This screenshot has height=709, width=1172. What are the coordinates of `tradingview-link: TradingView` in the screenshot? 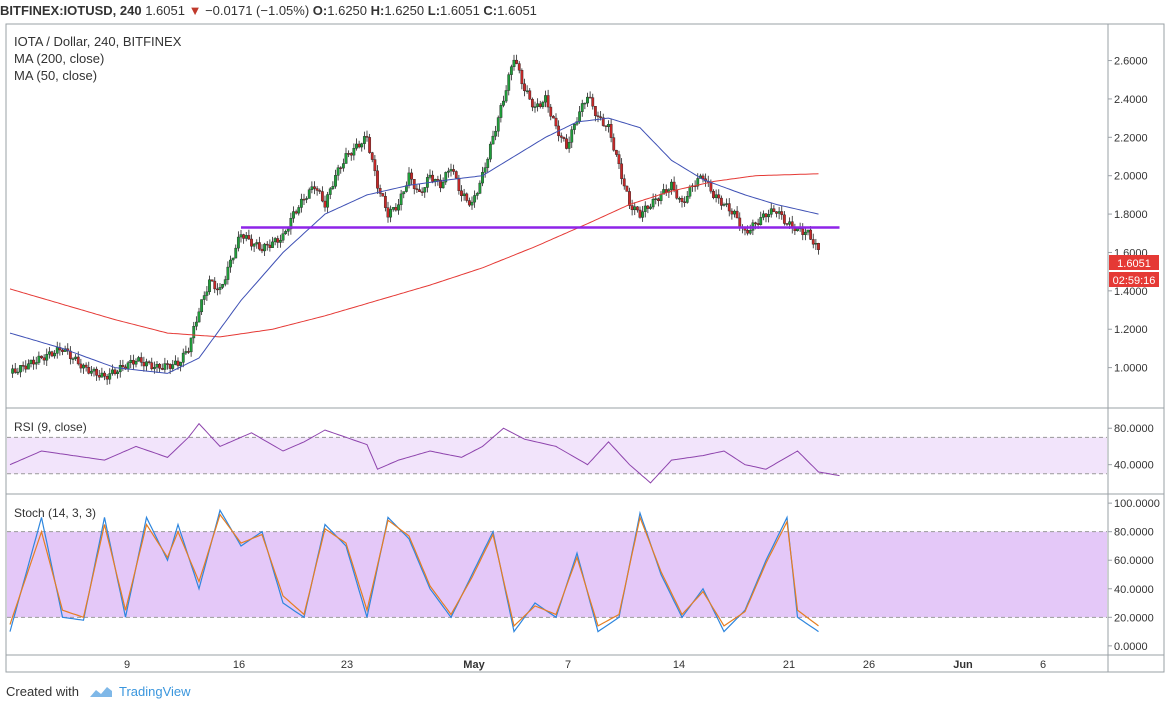 It's located at (154, 691).